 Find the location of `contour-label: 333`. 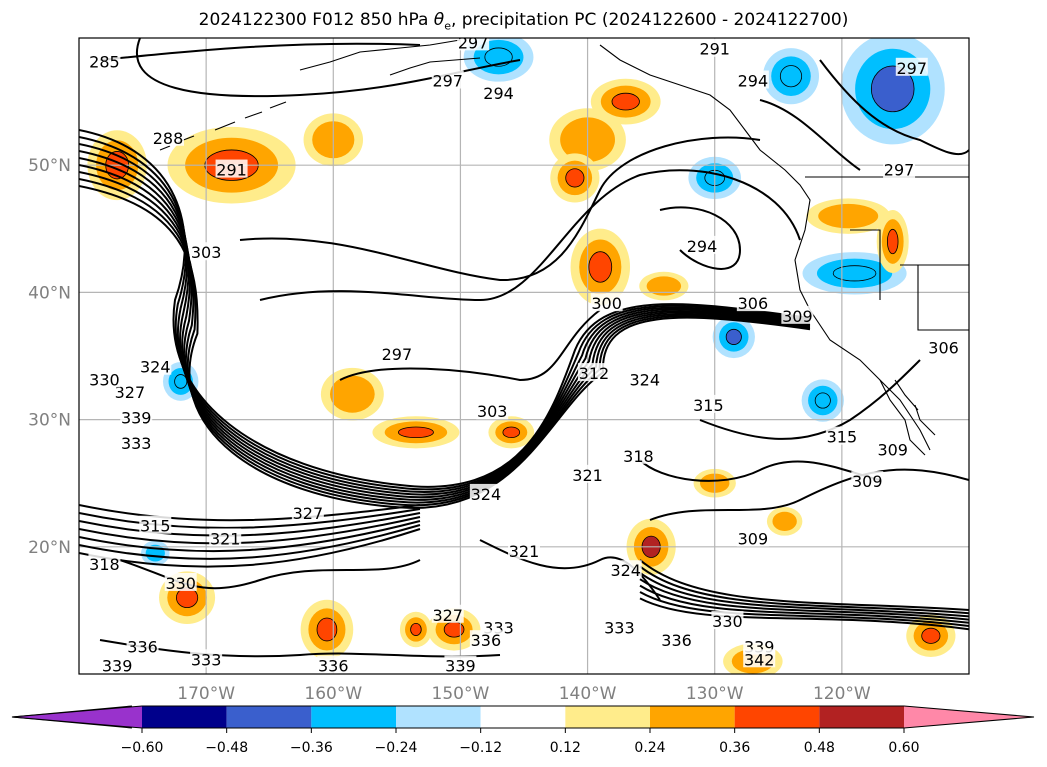

contour-label: 333 is located at coordinates (619, 627).